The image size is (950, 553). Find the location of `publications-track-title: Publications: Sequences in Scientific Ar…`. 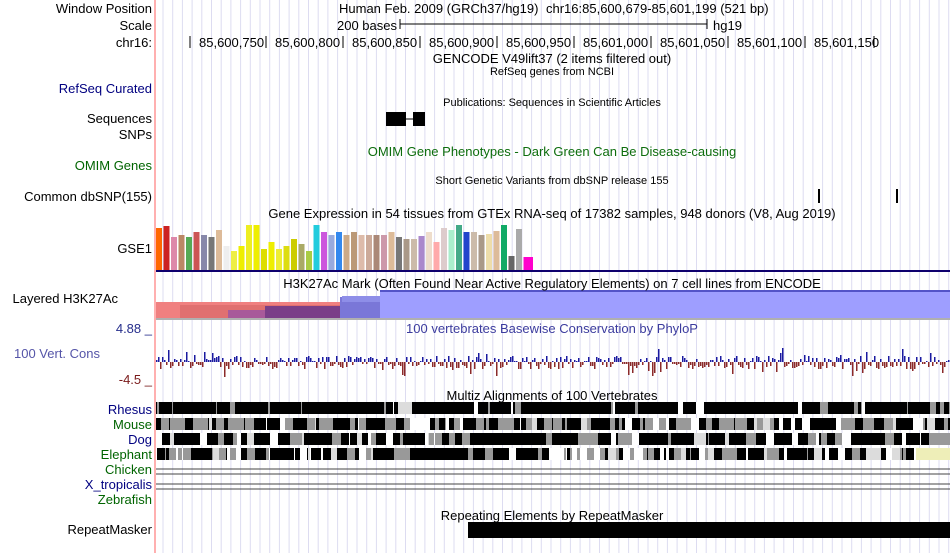

publications-track-title: Publications: Sequences in Scientific Ar… is located at coordinates (552, 103).